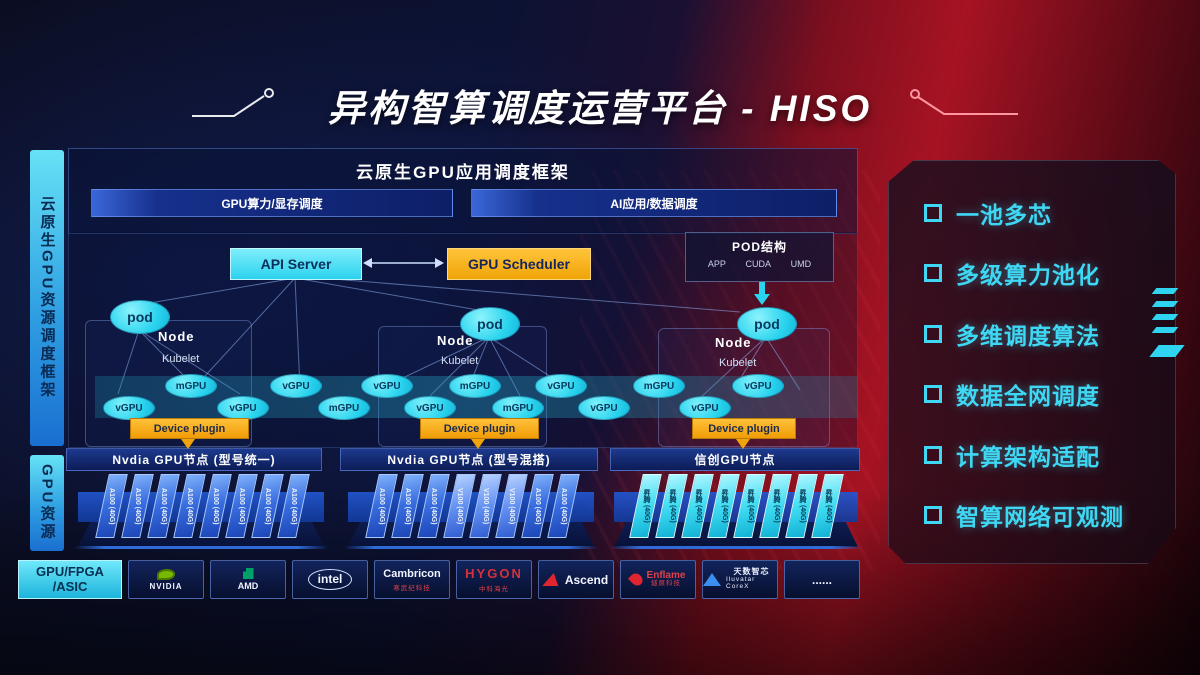  What do you see at coordinates (1028, 456) in the screenshot?
I see `feature-label: 计算架构适配` at bounding box center [1028, 456].